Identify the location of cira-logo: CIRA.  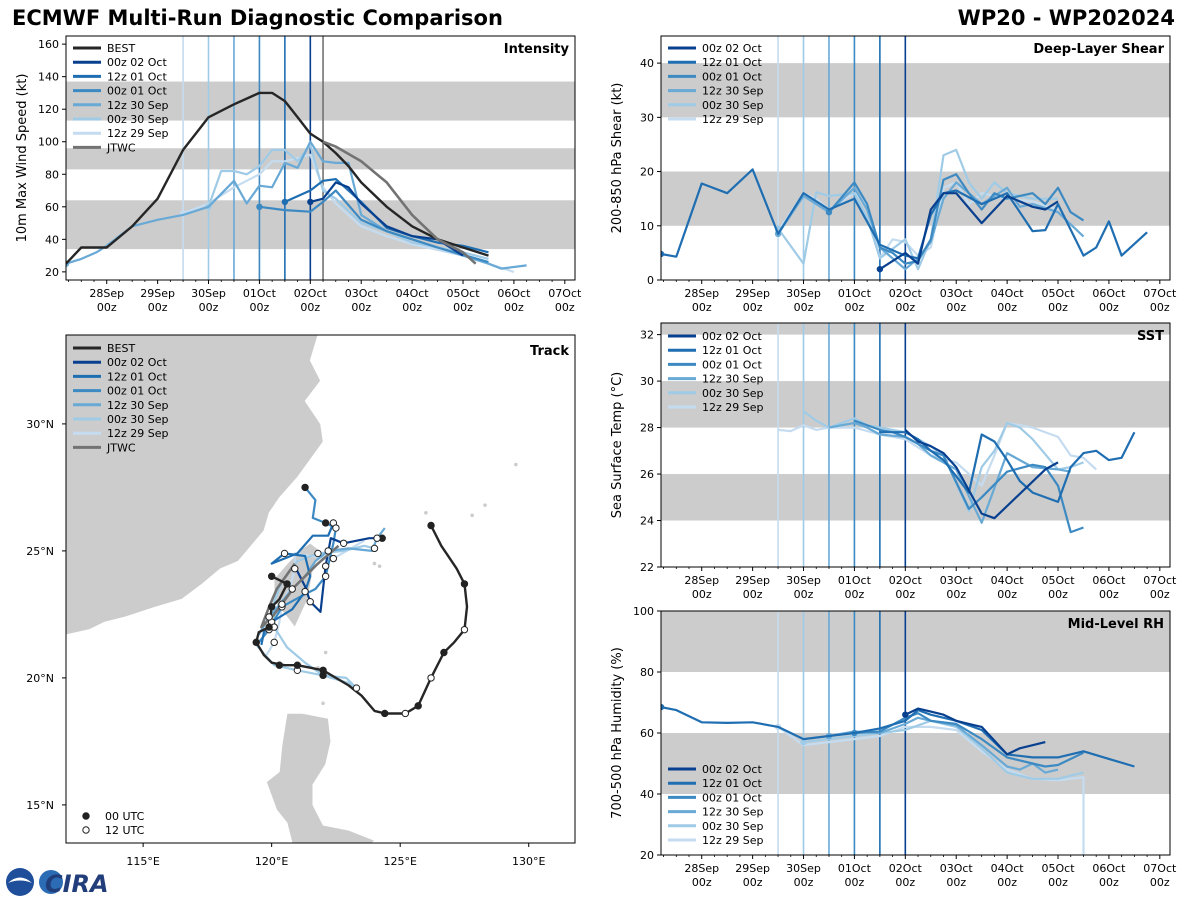
(57, 883).